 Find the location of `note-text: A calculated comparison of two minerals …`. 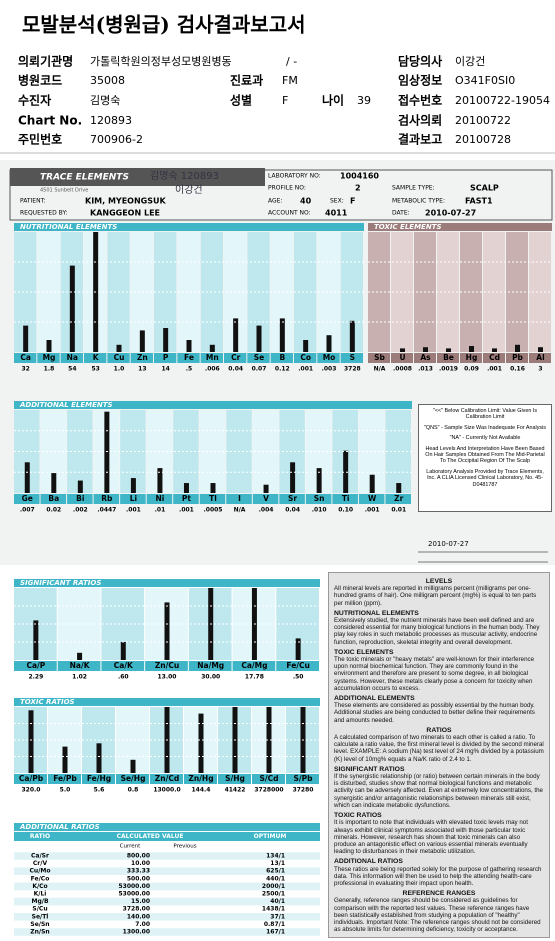

note-text: A calculated comparison of two minerals … is located at coordinates (439, 748).